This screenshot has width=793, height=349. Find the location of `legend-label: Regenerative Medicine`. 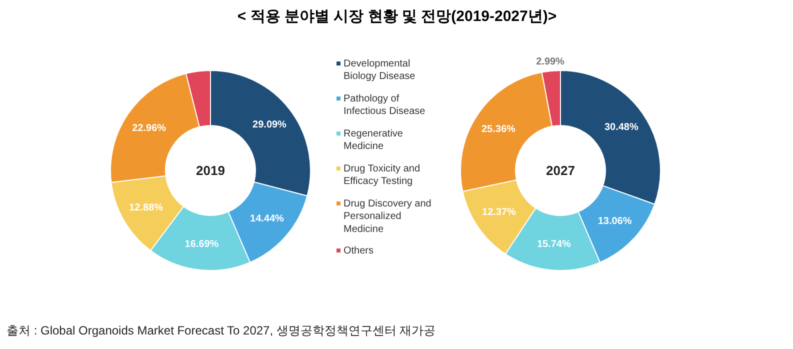

legend-label: Regenerative Medicine is located at coordinates (374, 140).